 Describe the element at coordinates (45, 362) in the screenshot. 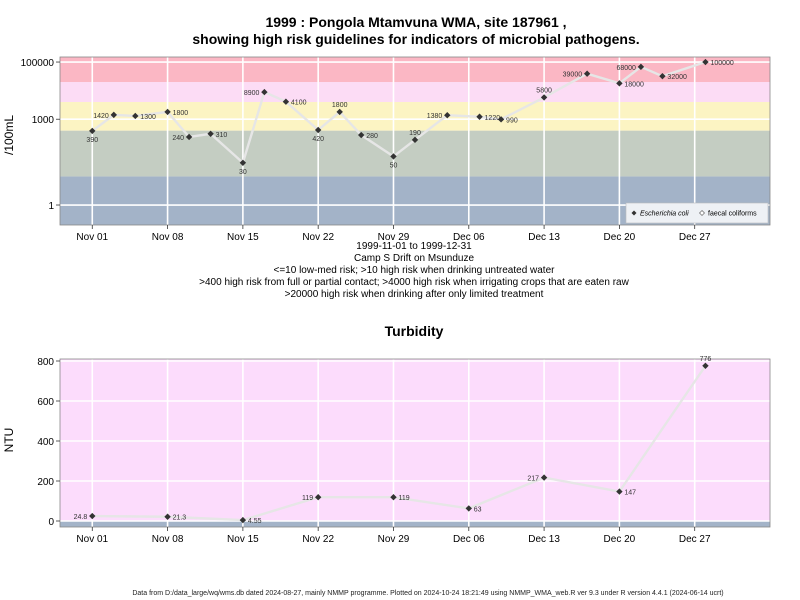

I see `y-tick-label: 800` at that location.